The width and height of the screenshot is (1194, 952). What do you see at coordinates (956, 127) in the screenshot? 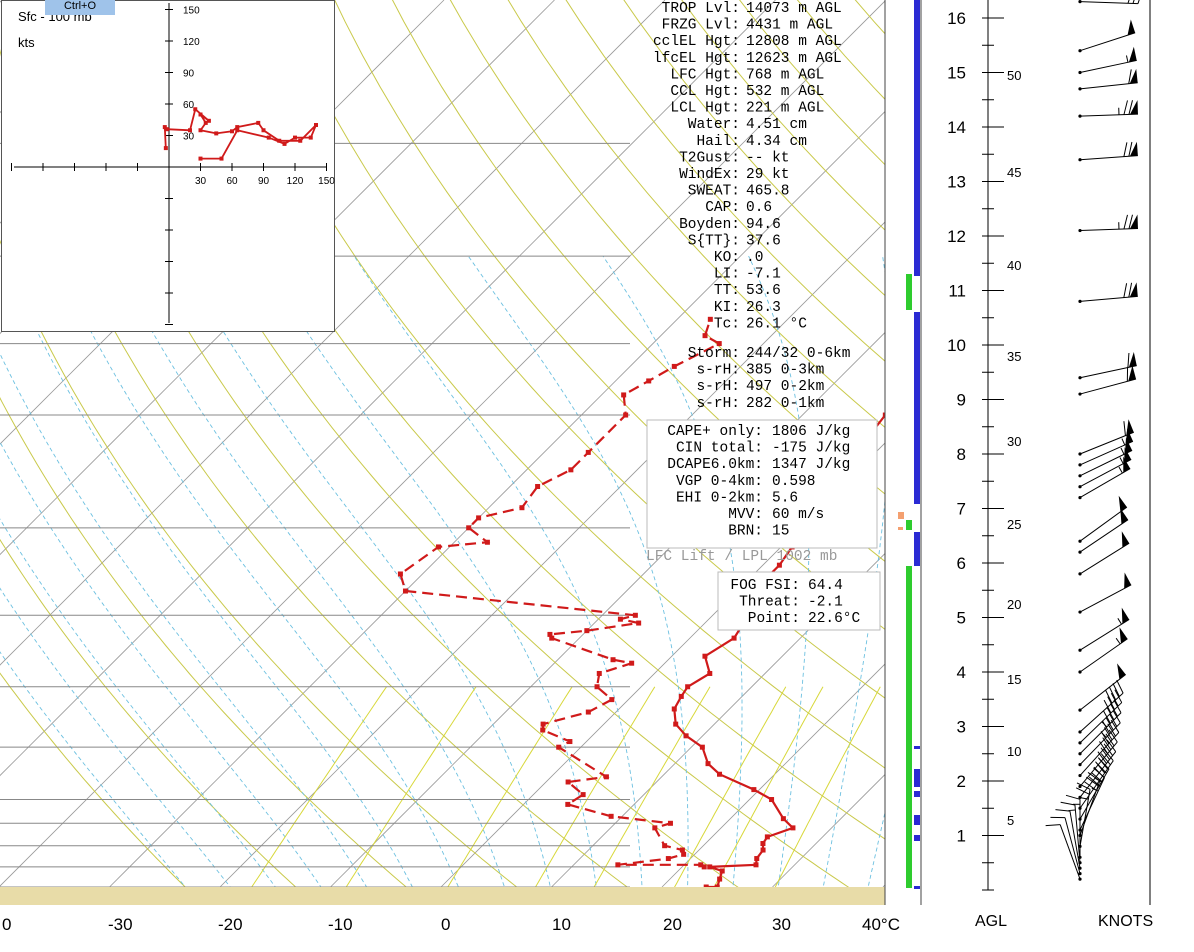
I see `height-label: 14` at bounding box center [956, 127].